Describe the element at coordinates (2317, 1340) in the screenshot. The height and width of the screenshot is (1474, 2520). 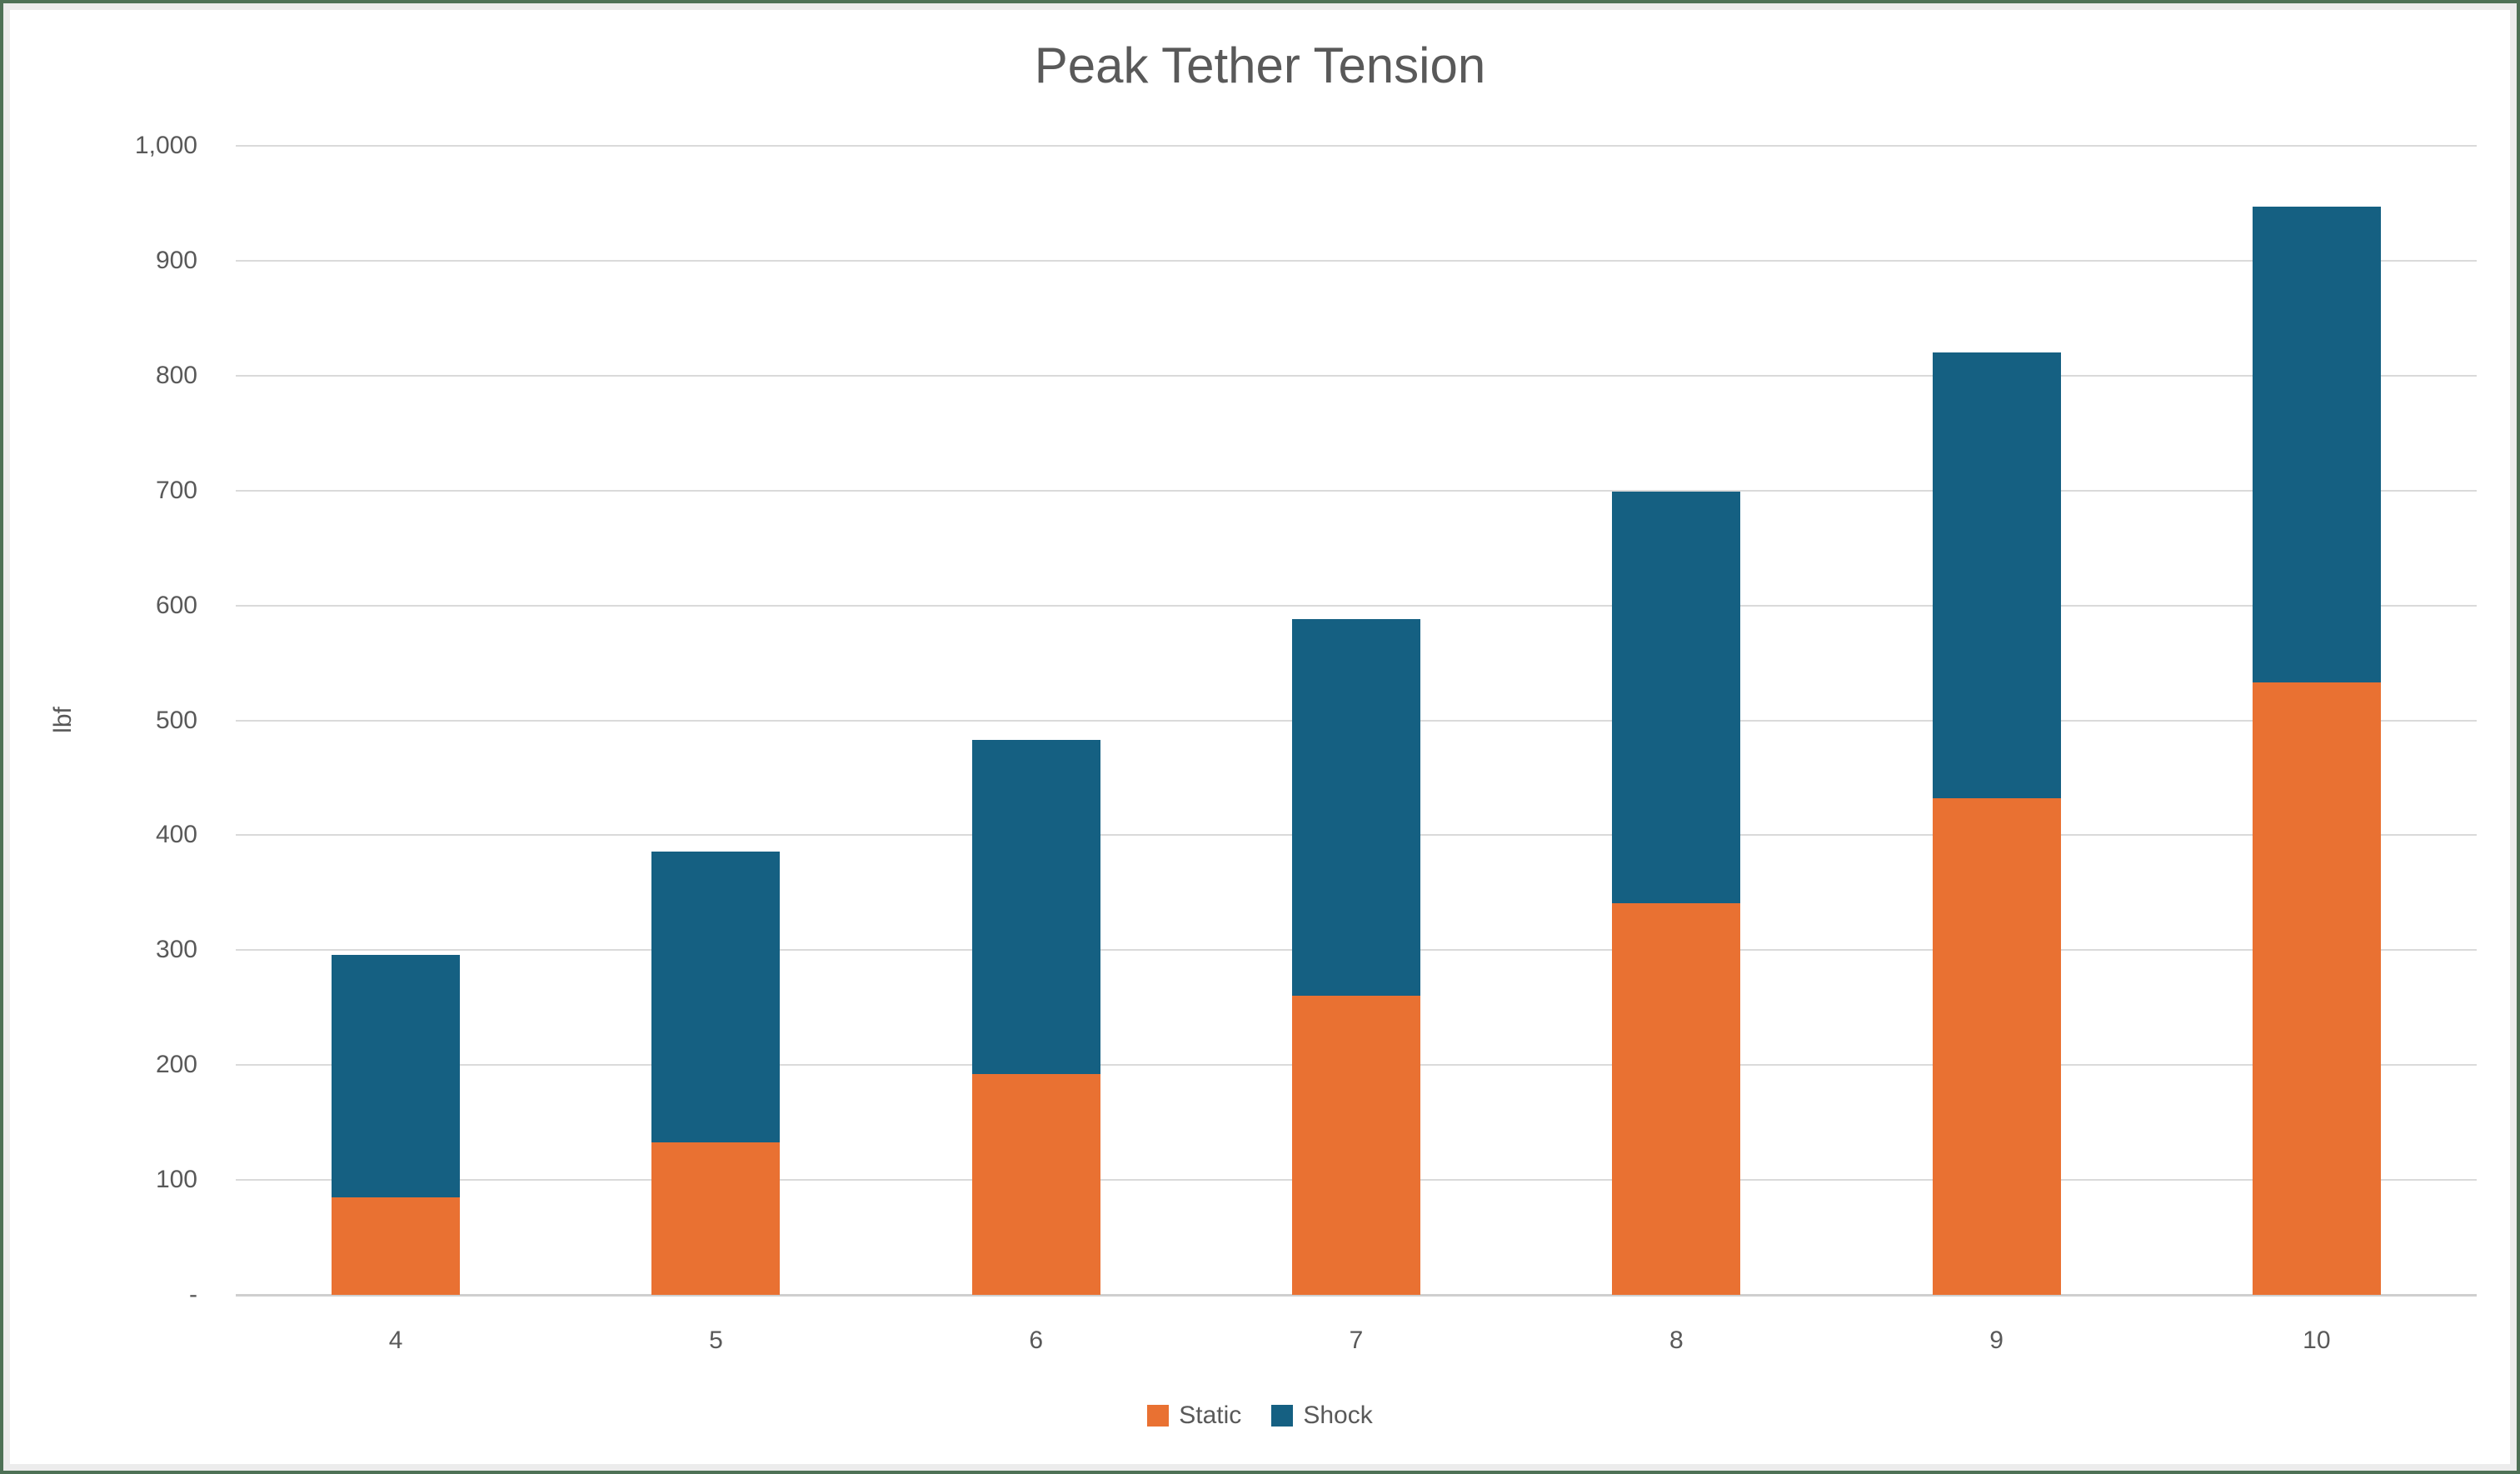
I see `x-axis-category-label: 10` at that location.